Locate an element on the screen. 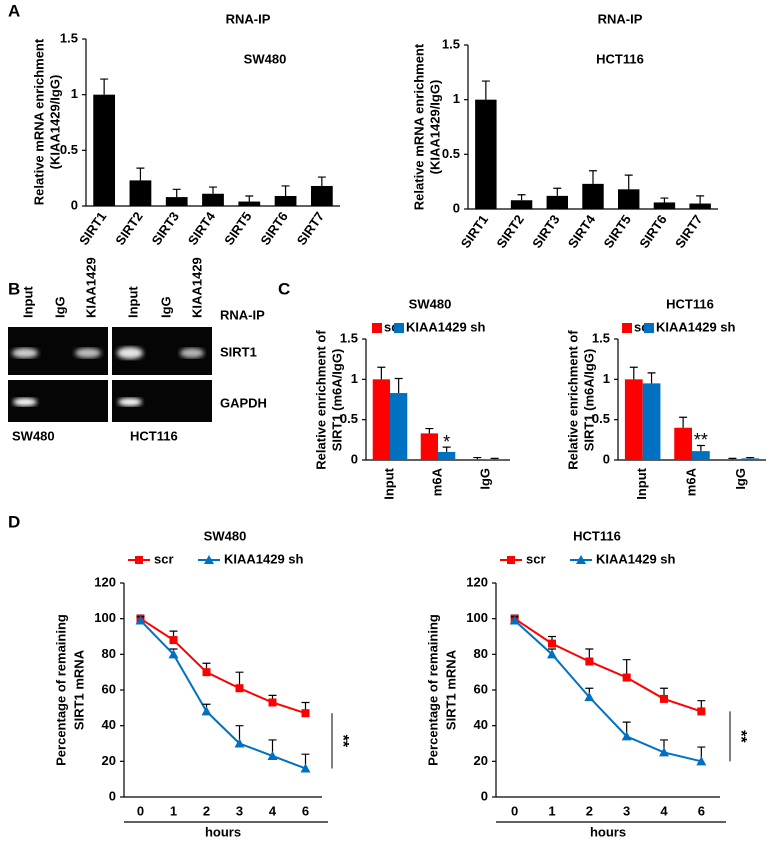 The image size is (778, 849). chart-title: RNA-IP is located at coordinates (248, 18).